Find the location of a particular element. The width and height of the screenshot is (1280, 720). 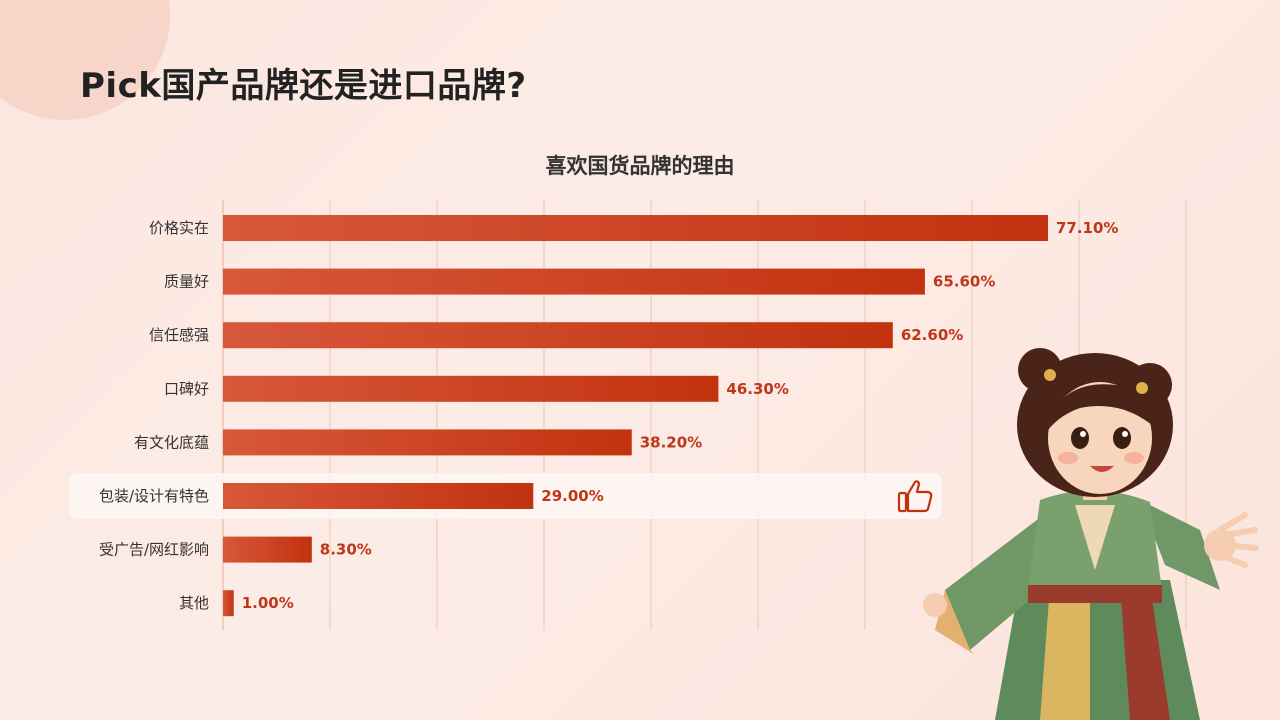

value-label: 1.00% is located at coordinates (268, 603).